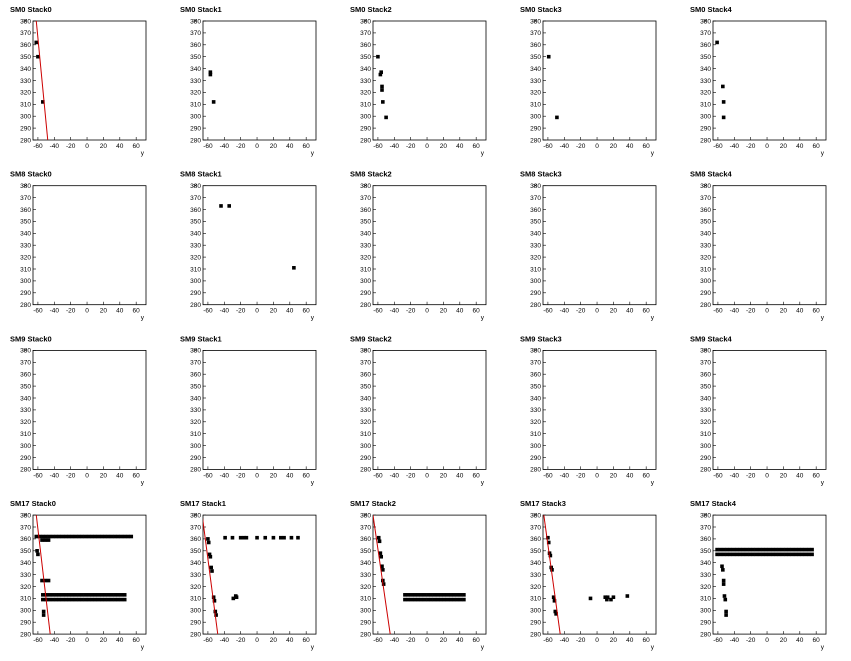  Describe the element at coordinates (713, 503) in the screenshot. I see `panel-title: SM17 Stack4` at that location.